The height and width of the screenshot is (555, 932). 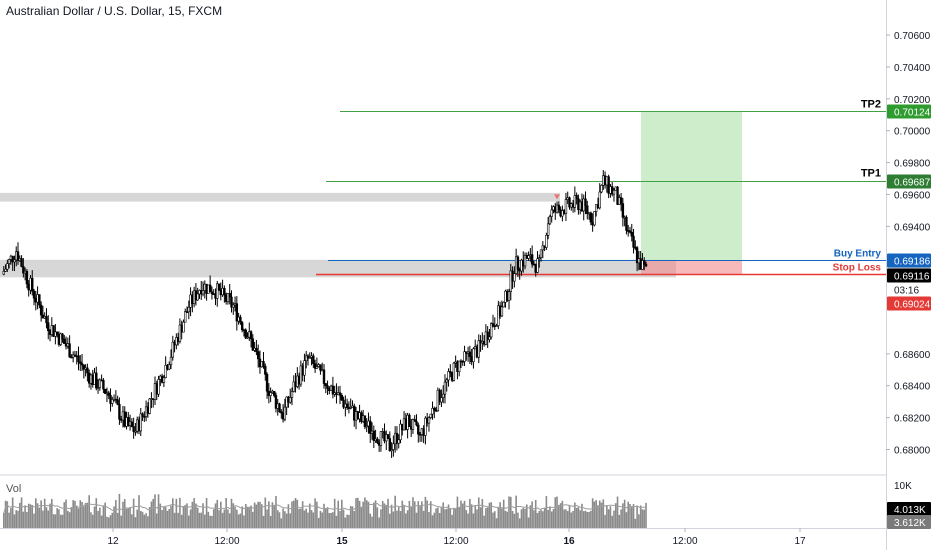 I want to click on support-resistance-zones, so click(x=338, y=235).